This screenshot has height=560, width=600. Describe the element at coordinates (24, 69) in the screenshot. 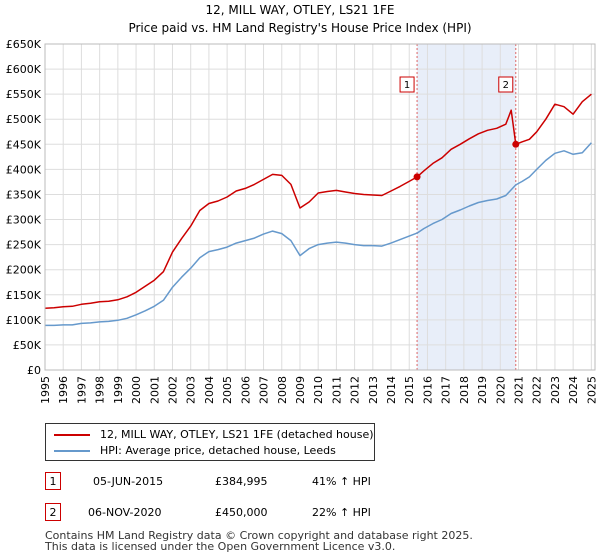

I see `y-tick-label: £600K` at that location.